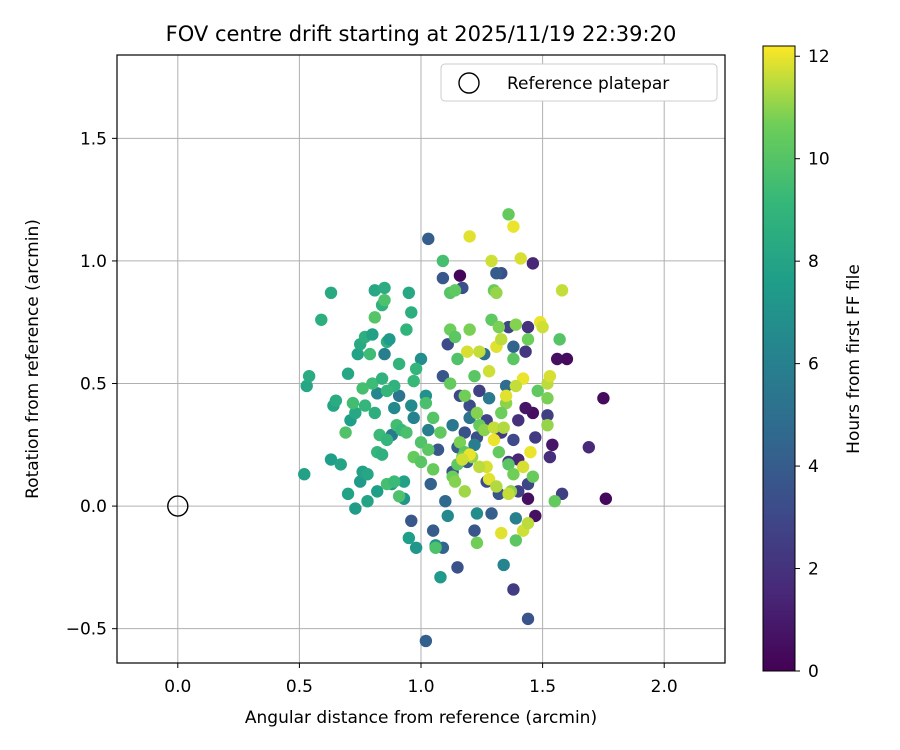  Describe the element at coordinates (588, 84) in the screenshot. I see `legend-label: Reference platepar` at that location.